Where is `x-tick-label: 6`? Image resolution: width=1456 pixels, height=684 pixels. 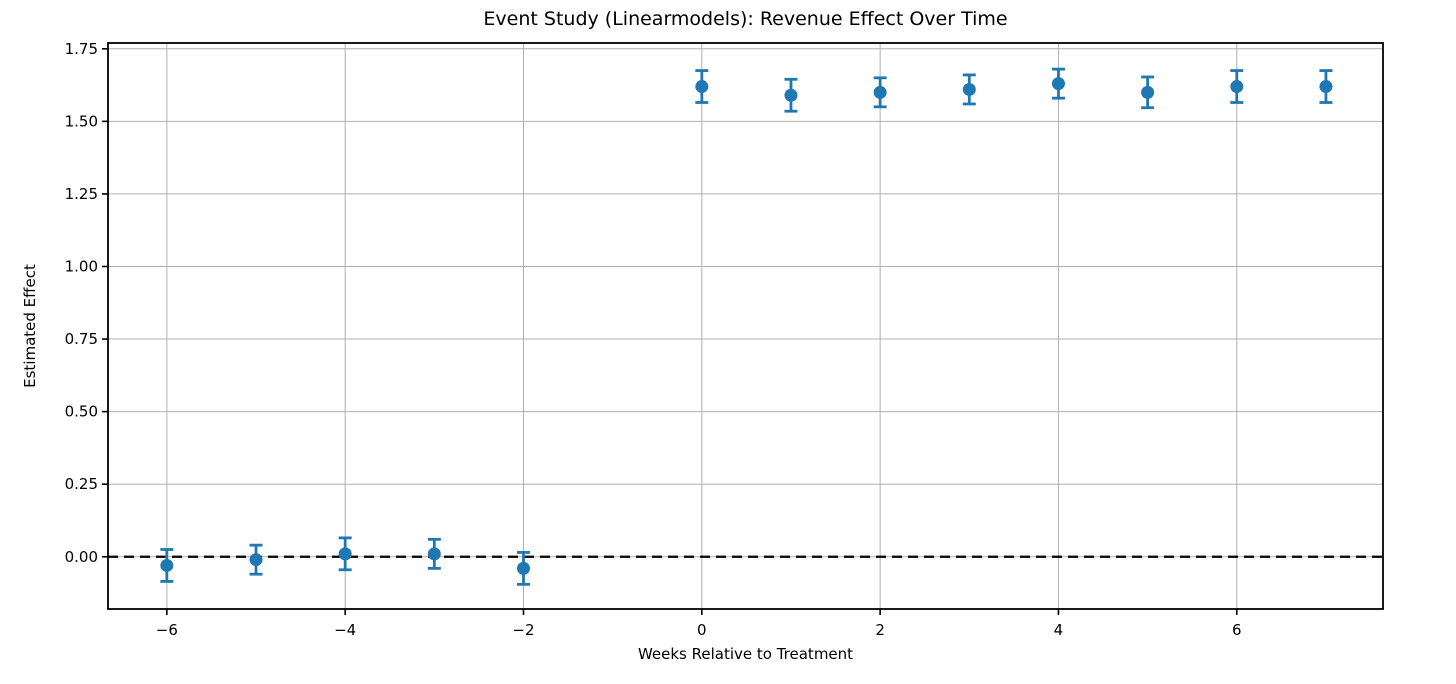
x-tick-label: 6 is located at coordinates (1237, 630).